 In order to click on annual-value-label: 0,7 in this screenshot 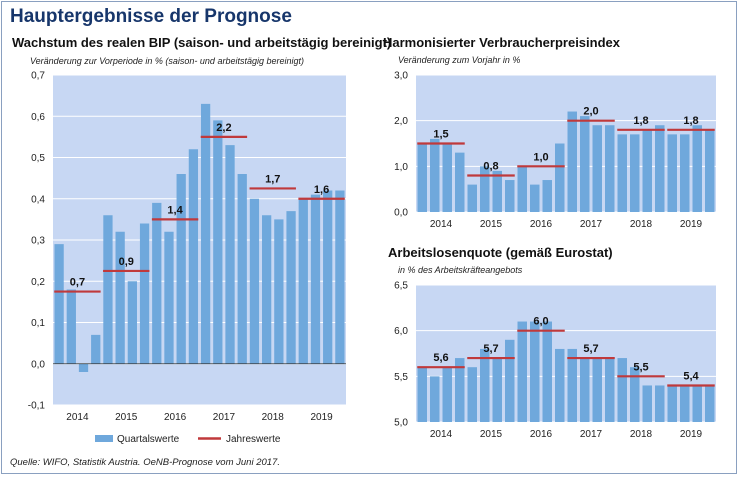, I will do `click(77, 283)`.